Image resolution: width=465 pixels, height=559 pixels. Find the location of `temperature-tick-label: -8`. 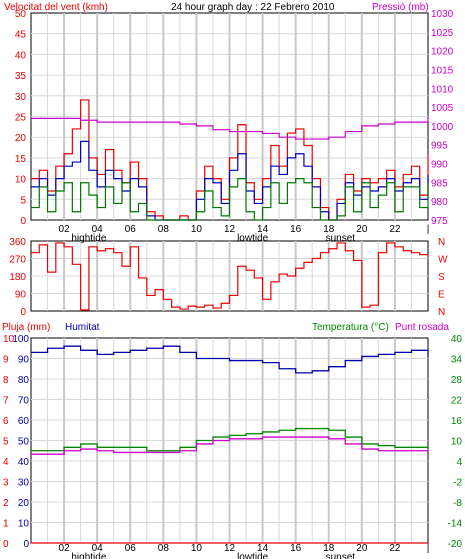

temperature-tick-label: -8 is located at coordinates (457, 503).